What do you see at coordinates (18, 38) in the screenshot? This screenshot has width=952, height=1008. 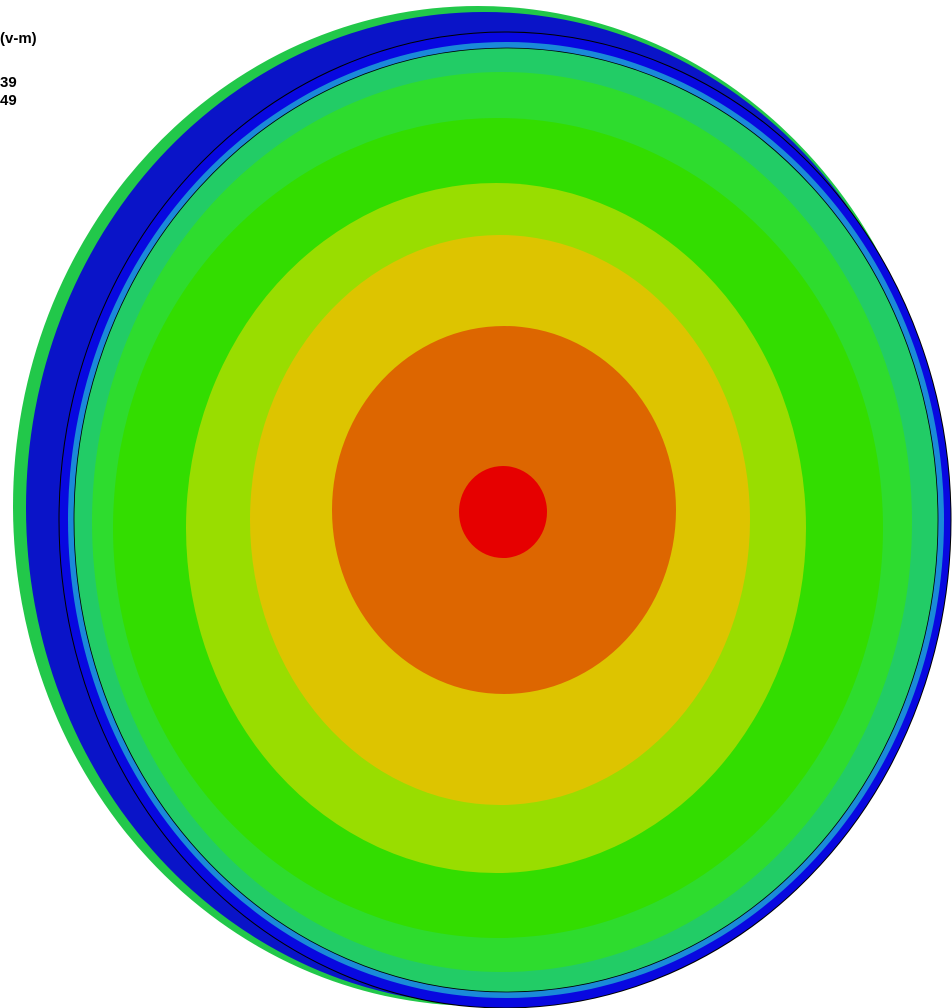 I see `legend-title: (v-m)` at bounding box center [18, 38].